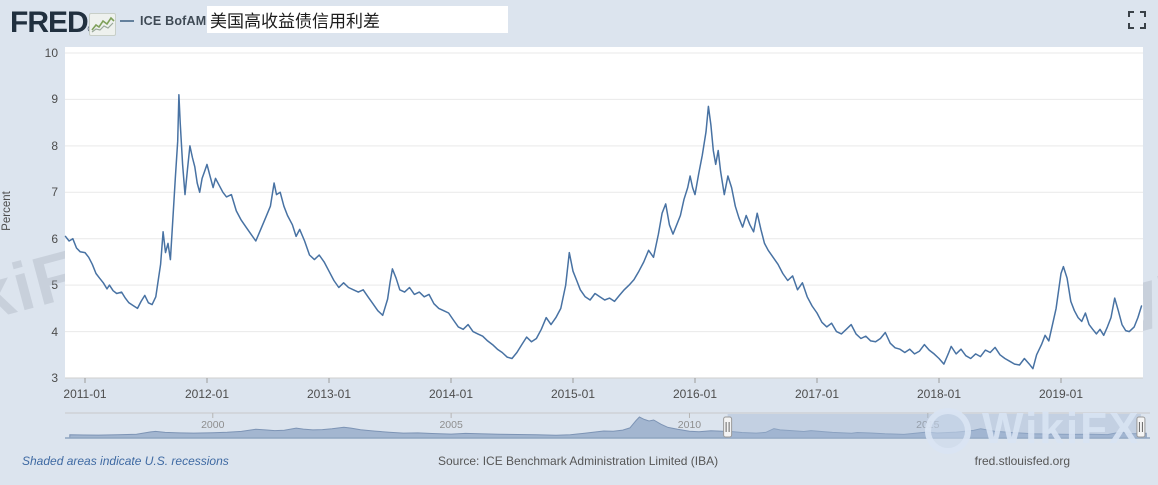  What do you see at coordinates (207, 394) in the screenshot?
I see `x-axis-tick-label: 2012-01` at bounding box center [207, 394].